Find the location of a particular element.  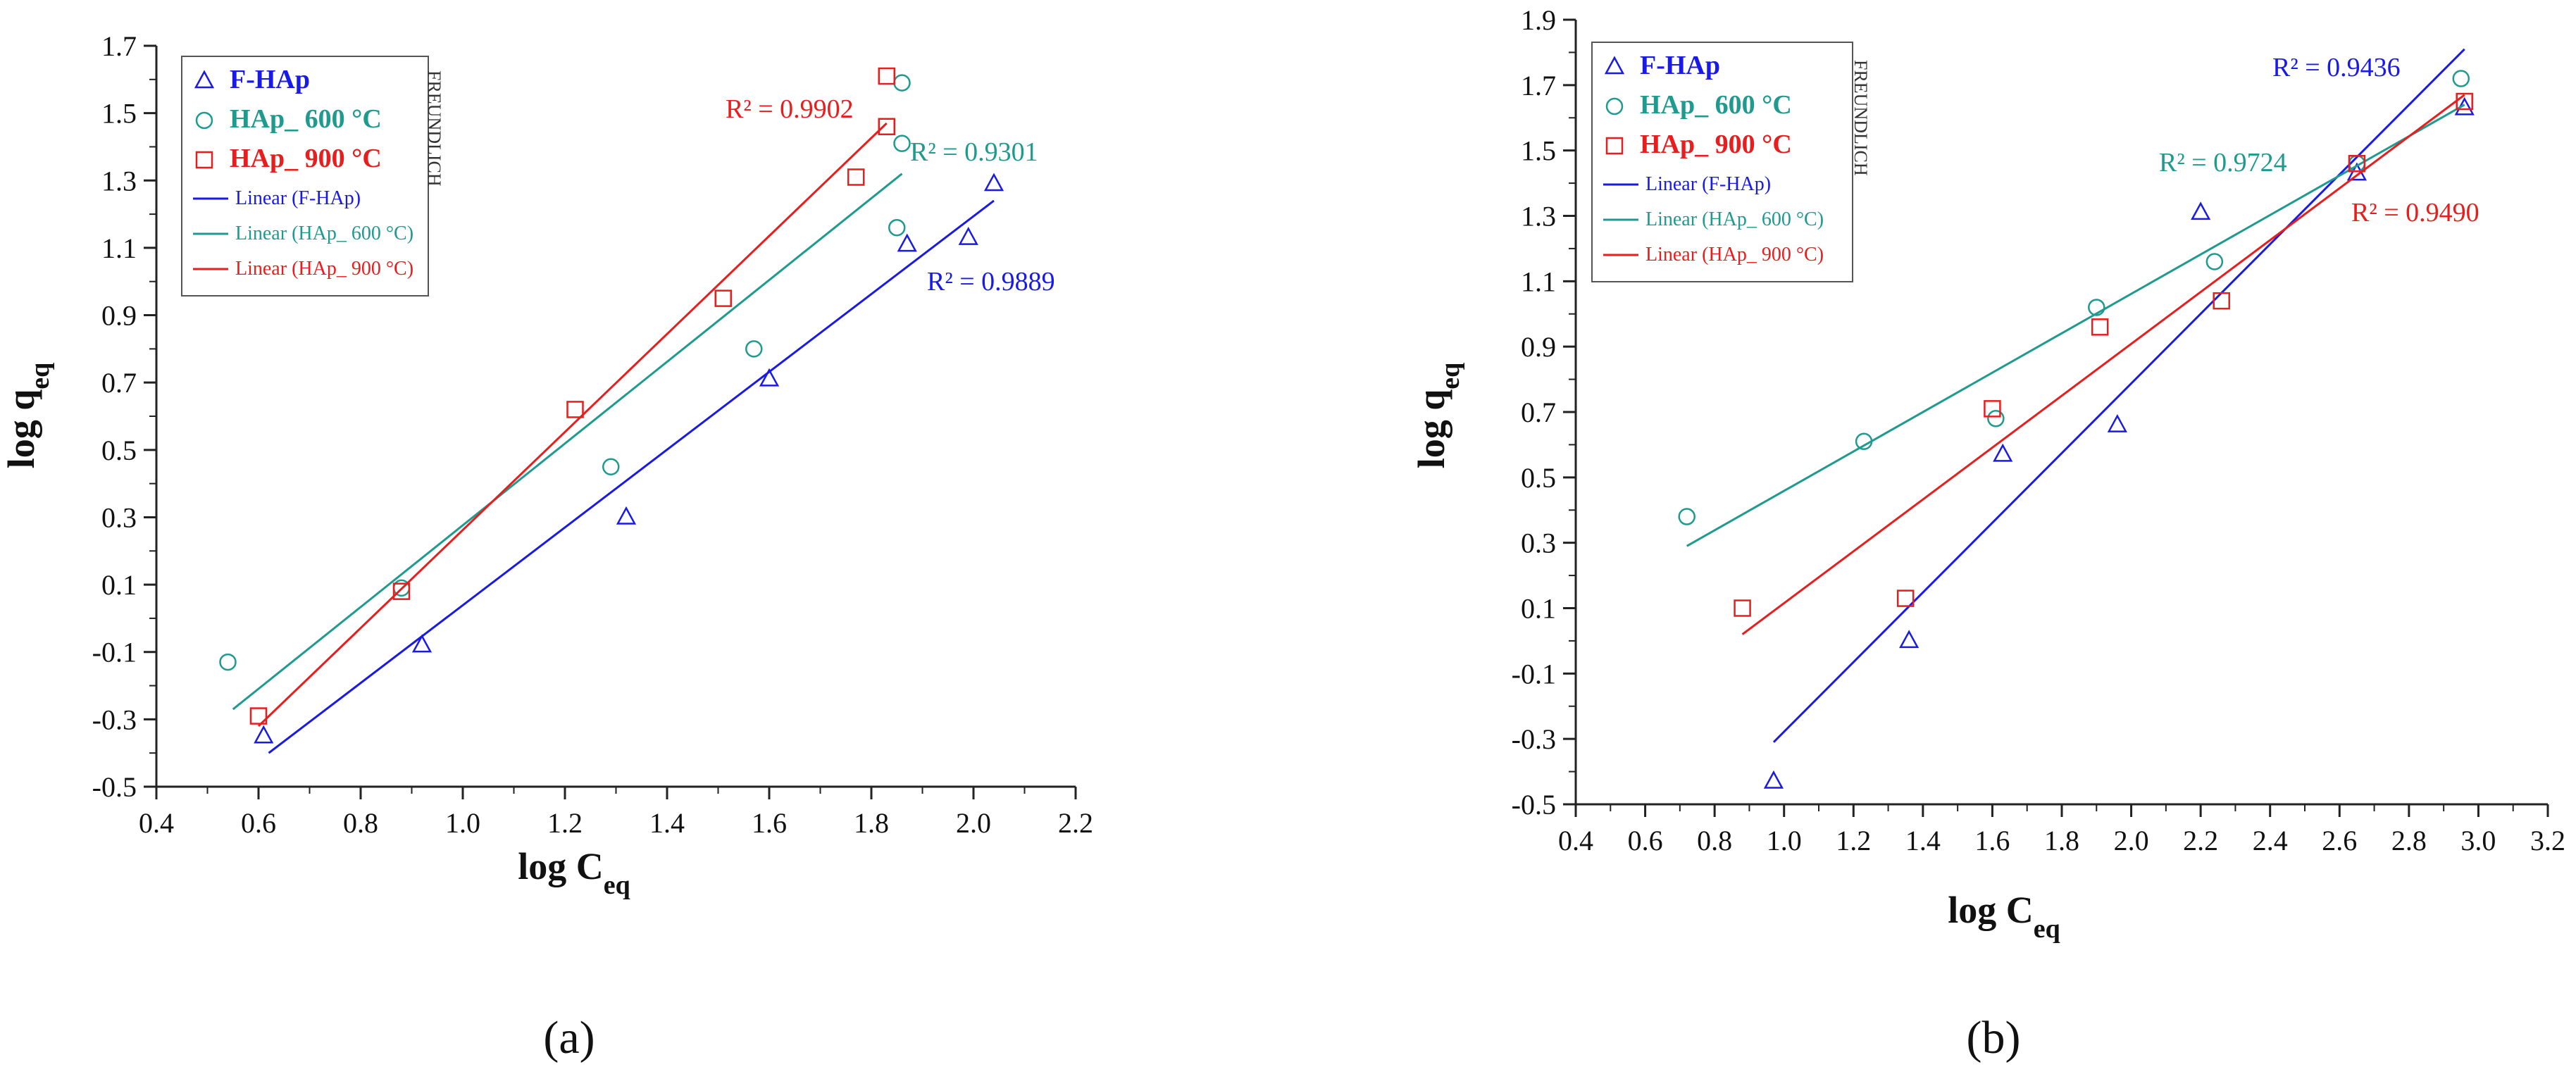

y-tick-label: -0.5 is located at coordinates (1534, 804).